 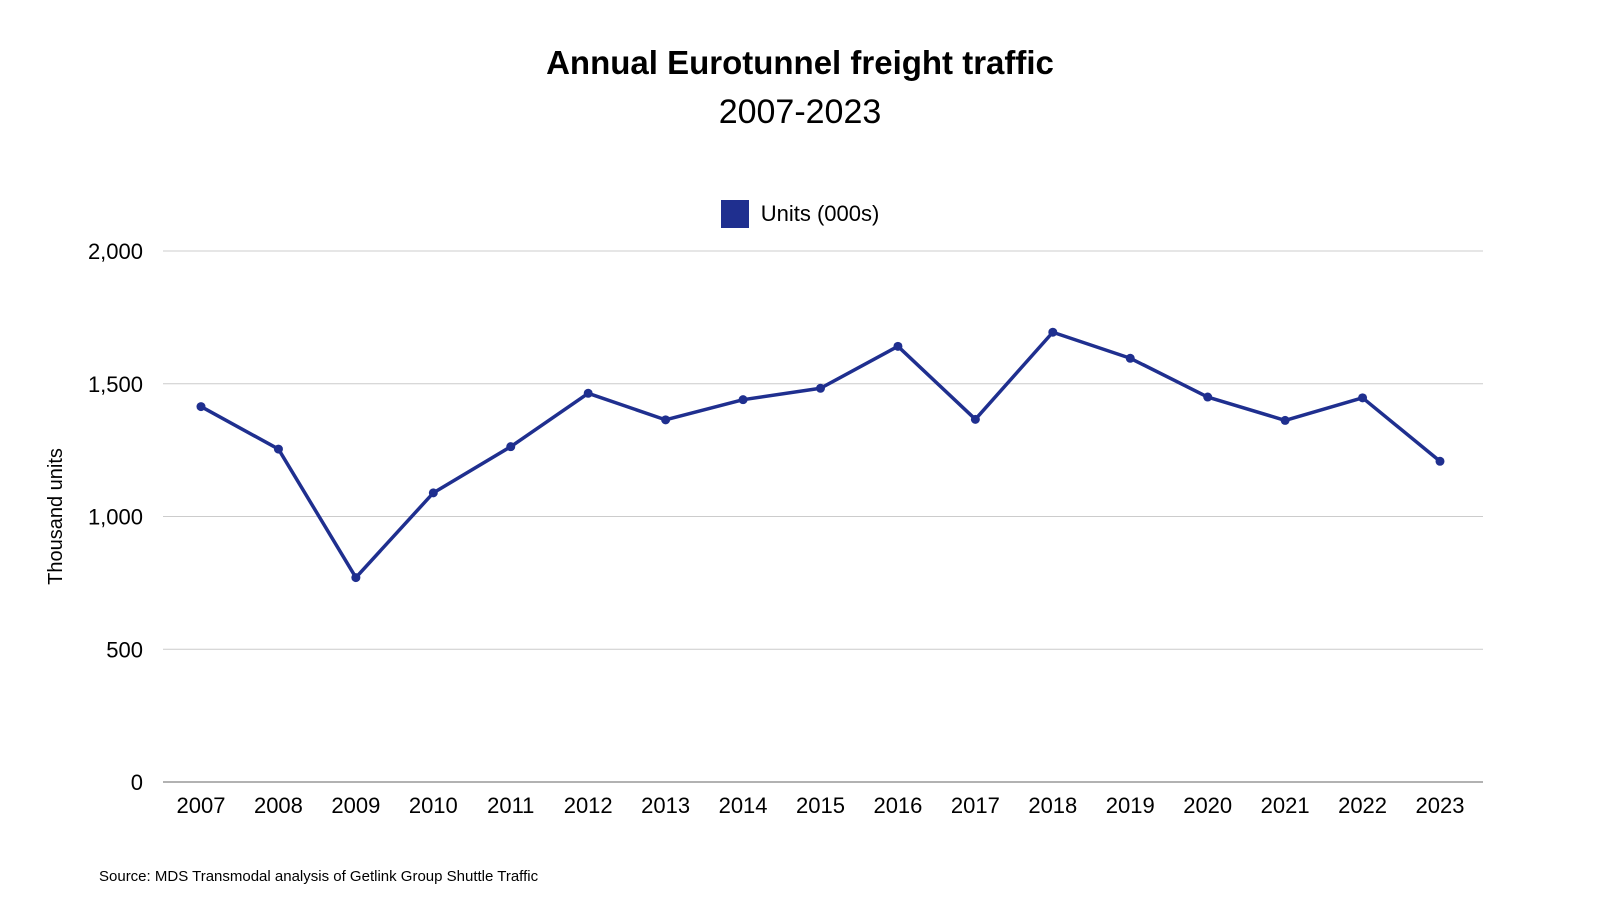 I want to click on x-tick-label: 2009, so click(x=355, y=805).